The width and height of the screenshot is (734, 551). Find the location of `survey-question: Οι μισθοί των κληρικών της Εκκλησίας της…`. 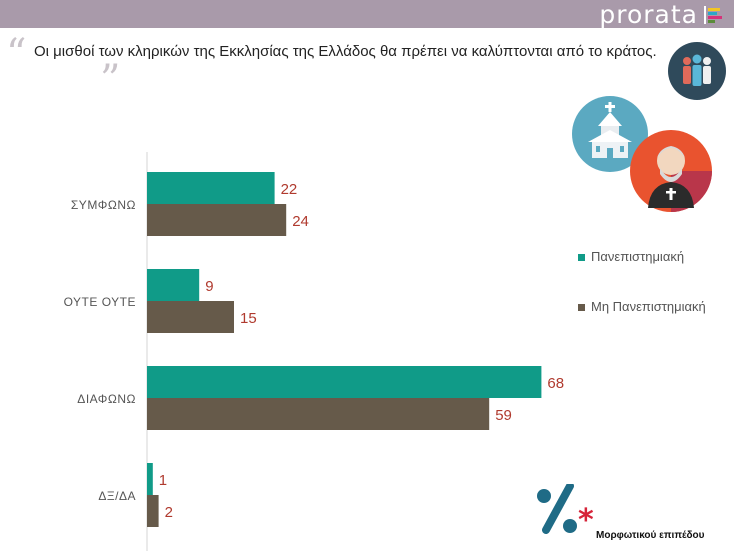

survey-question: Οι μισθοί των κληρικών της Εκκλησίας της… is located at coordinates (345, 51).